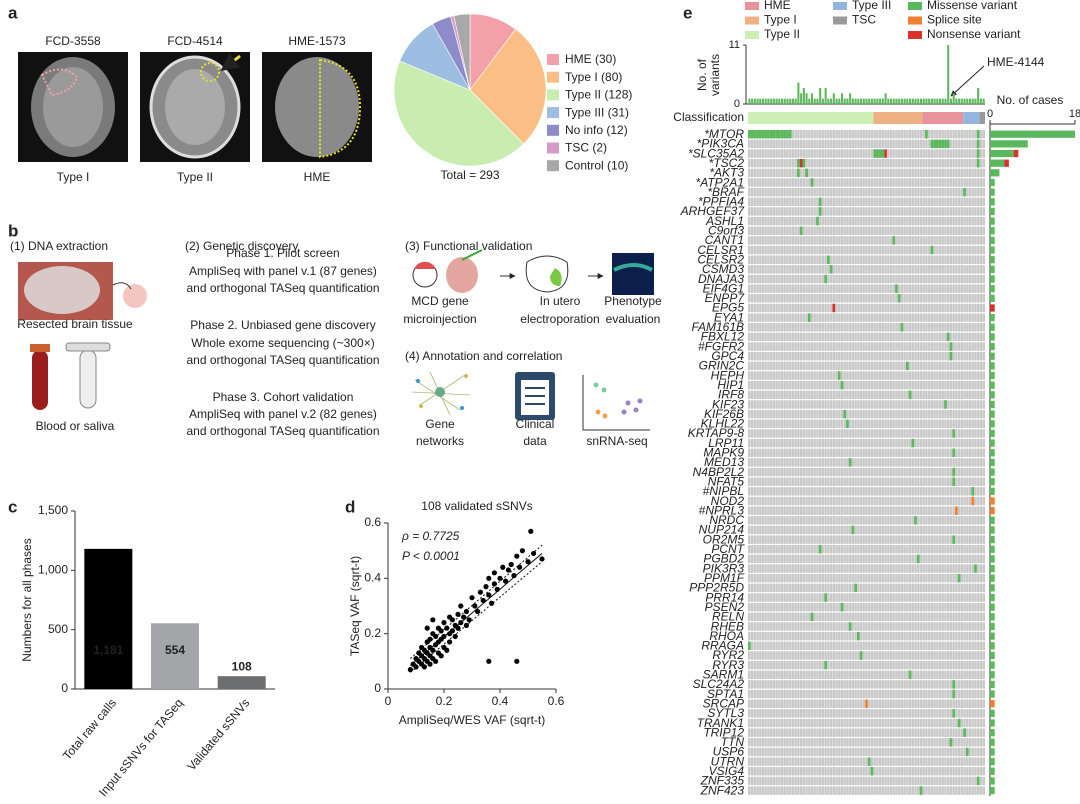 The height and width of the screenshot is (804, 1080). I want to click on x-axis-label: AmpliSeq/WES VAF (sqrt-t), so click(472, 720).